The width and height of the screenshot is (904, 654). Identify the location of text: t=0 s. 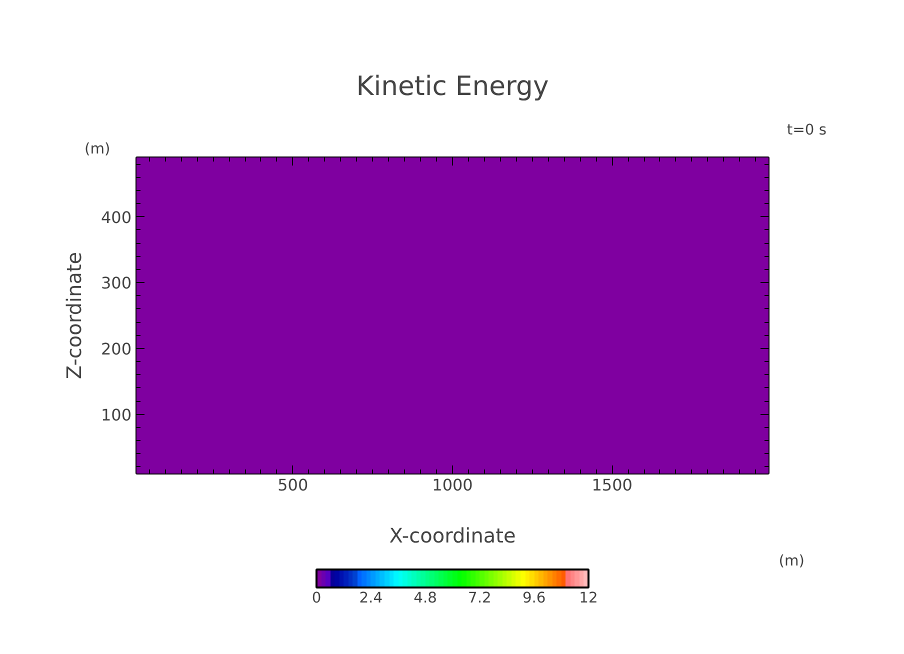
(806, 130).